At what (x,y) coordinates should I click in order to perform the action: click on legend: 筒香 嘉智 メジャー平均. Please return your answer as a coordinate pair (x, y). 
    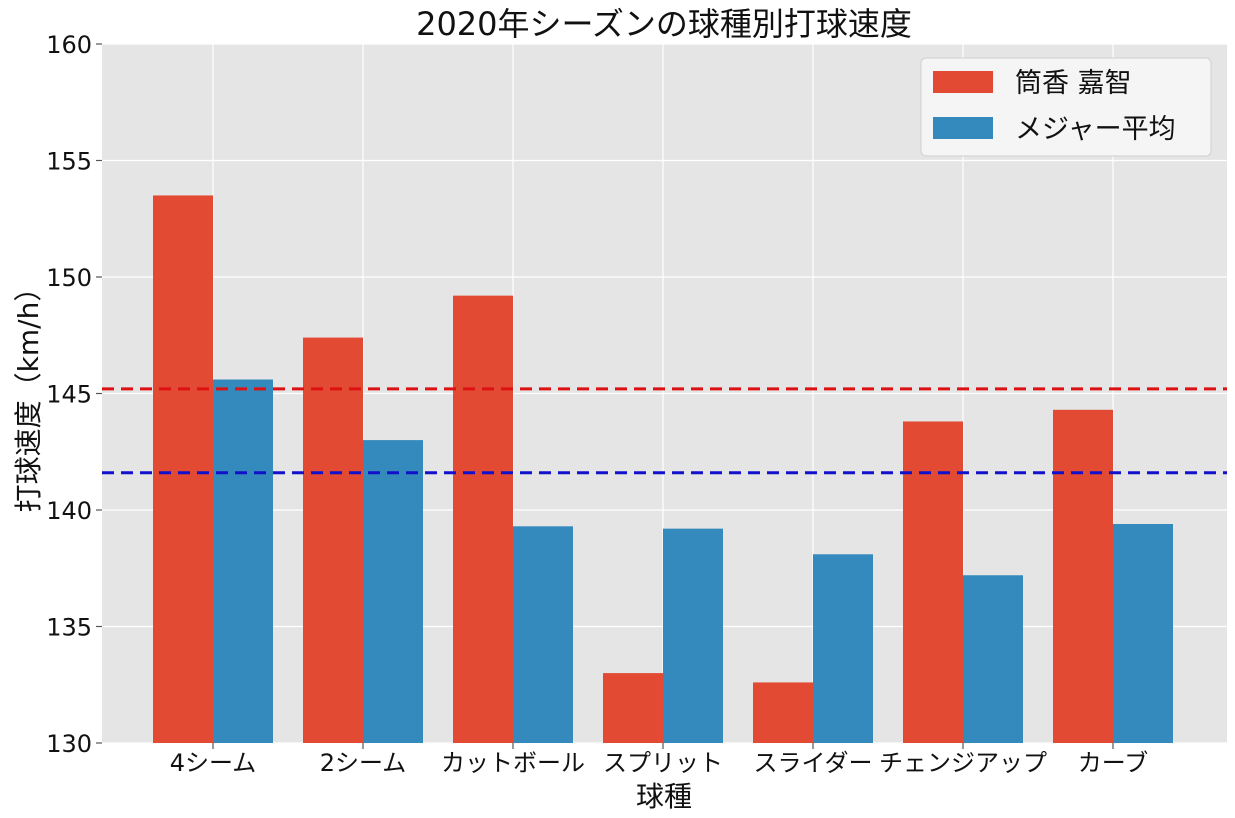
    Looking at the image, I should click on (1066, 107).